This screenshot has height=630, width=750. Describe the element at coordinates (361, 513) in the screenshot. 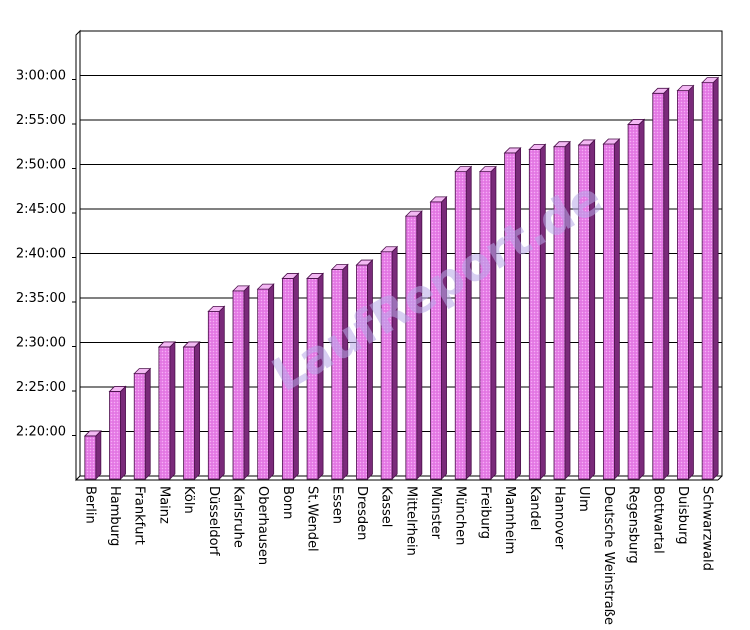

I see `x-category-label: Dresden` at that location.